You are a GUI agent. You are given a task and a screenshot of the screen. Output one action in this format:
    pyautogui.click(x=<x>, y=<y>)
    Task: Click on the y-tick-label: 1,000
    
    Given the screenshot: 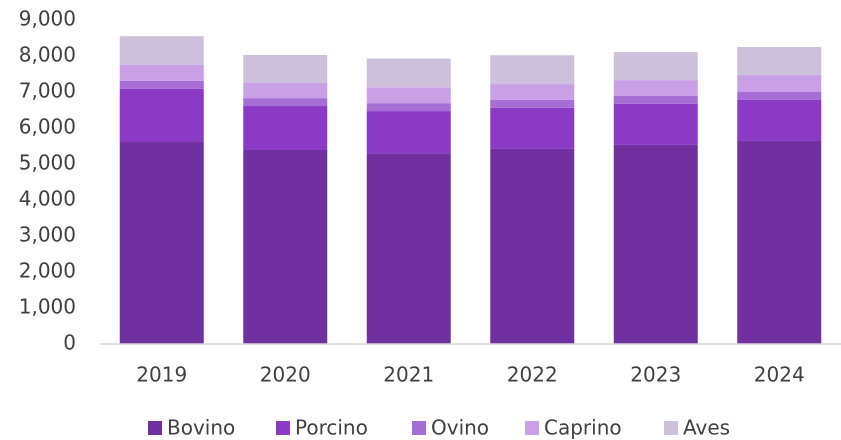 What is the action you would take?
    pyautogui.click(x=47, y=307)
    